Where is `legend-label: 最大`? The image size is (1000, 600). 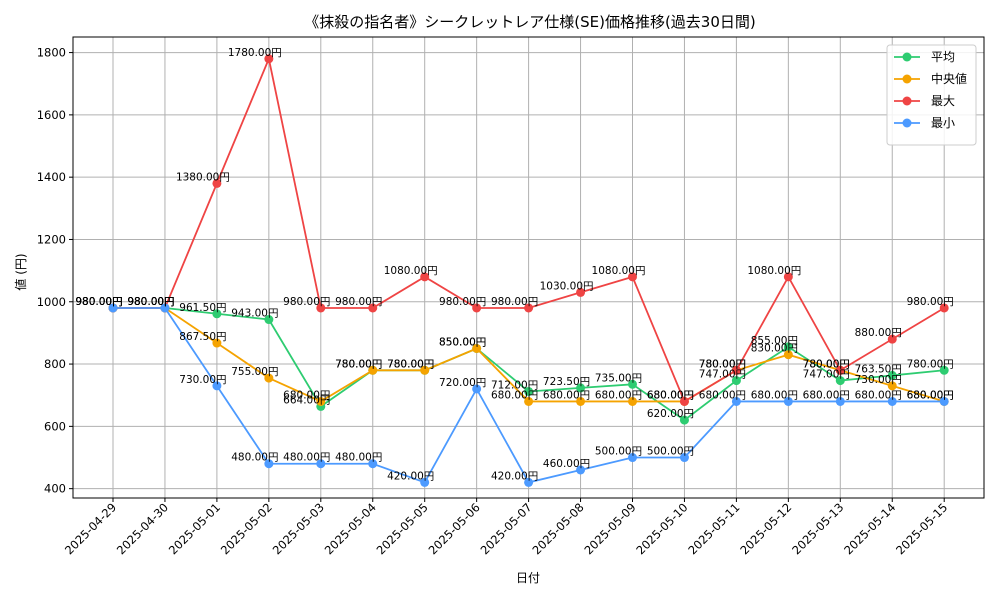 legend-label: 最大 is located at coordinates (943, 101).